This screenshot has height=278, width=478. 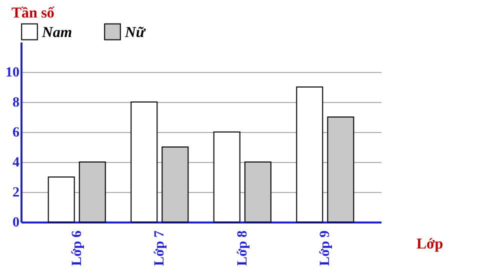 What do you see at coordinates (56, 32) in the screenshot?
I see `legend-label: Nam` at bounding box center [56, 32].